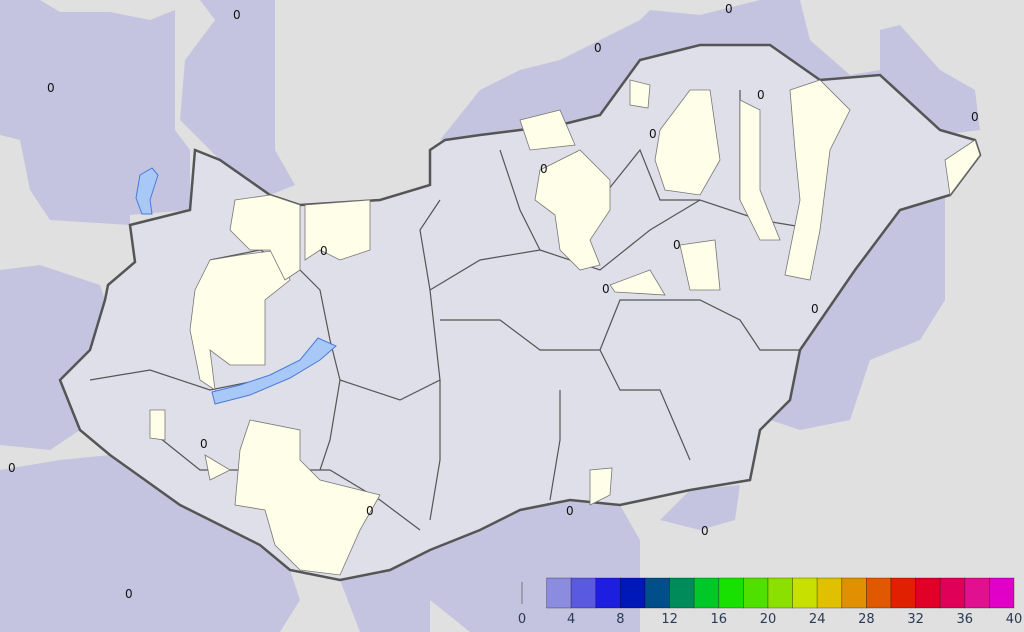 This screenshot has width=1024, height=632. What do you see at coordinates (768, 619) in the screenshot?
I see `legend-tick-label: 20` at bounding box center [768, 619].